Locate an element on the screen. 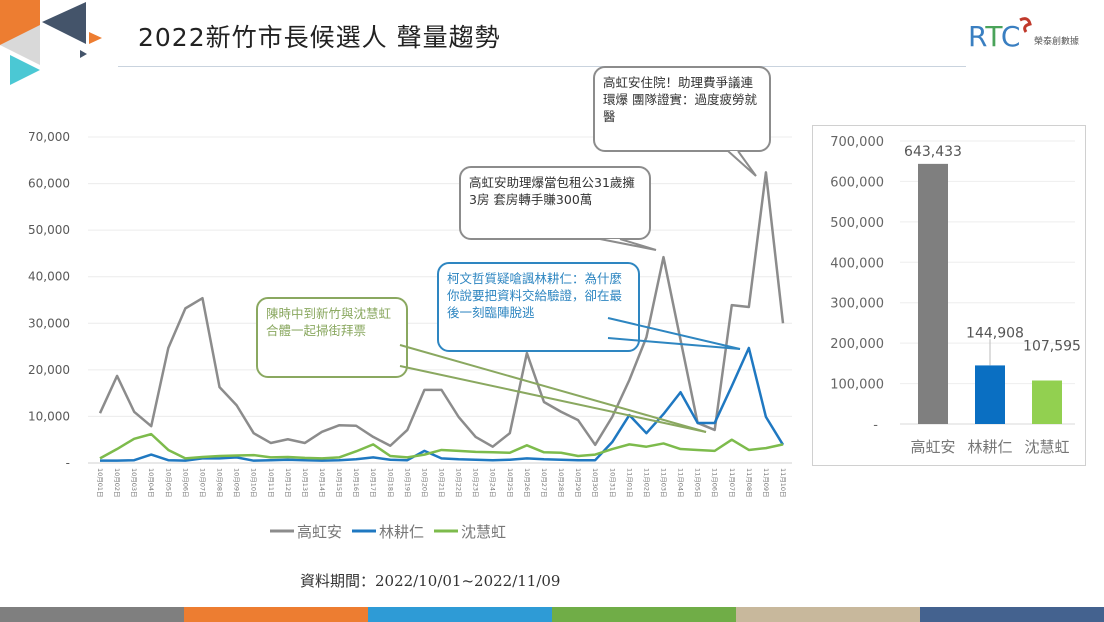 This screenshot has width=1104, height=622. x-tick-label: 10月09日 is located at coordinates (237, 483).